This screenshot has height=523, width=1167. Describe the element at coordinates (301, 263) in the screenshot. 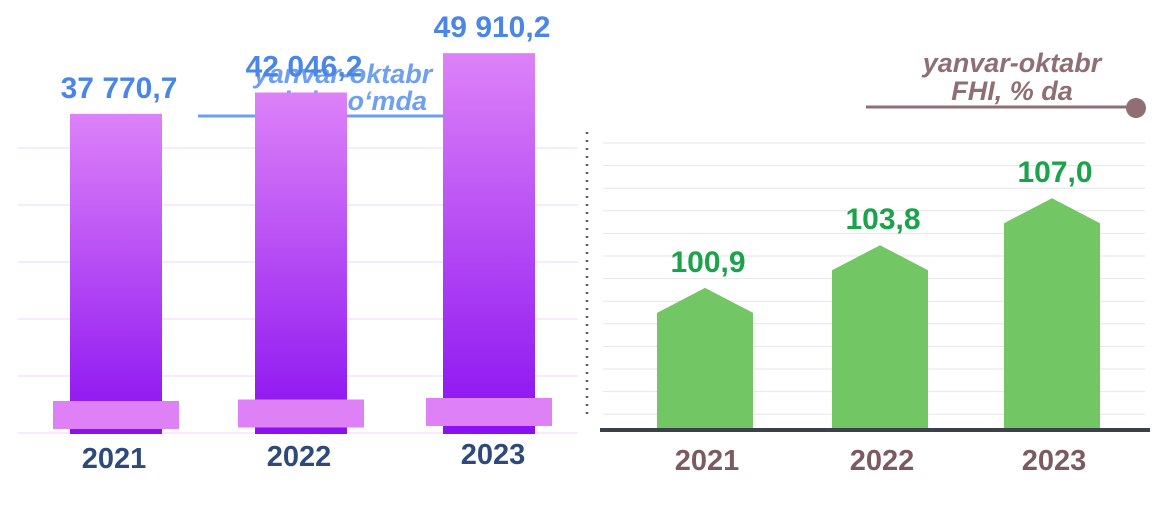

I see `left-bar-2022` at that location.